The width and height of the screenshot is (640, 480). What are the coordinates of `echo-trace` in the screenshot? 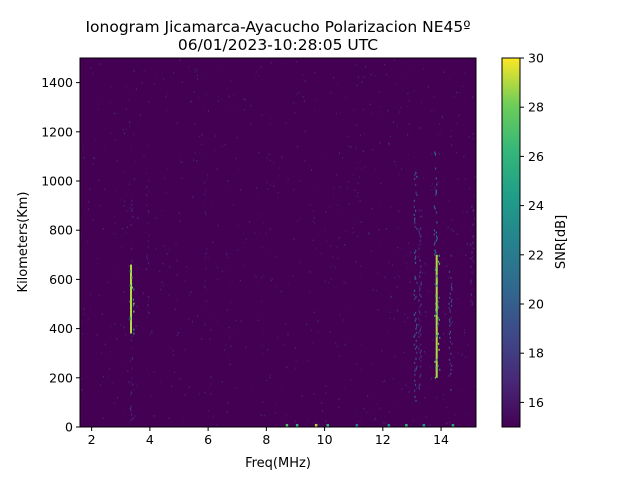 It's located at (132, 299).